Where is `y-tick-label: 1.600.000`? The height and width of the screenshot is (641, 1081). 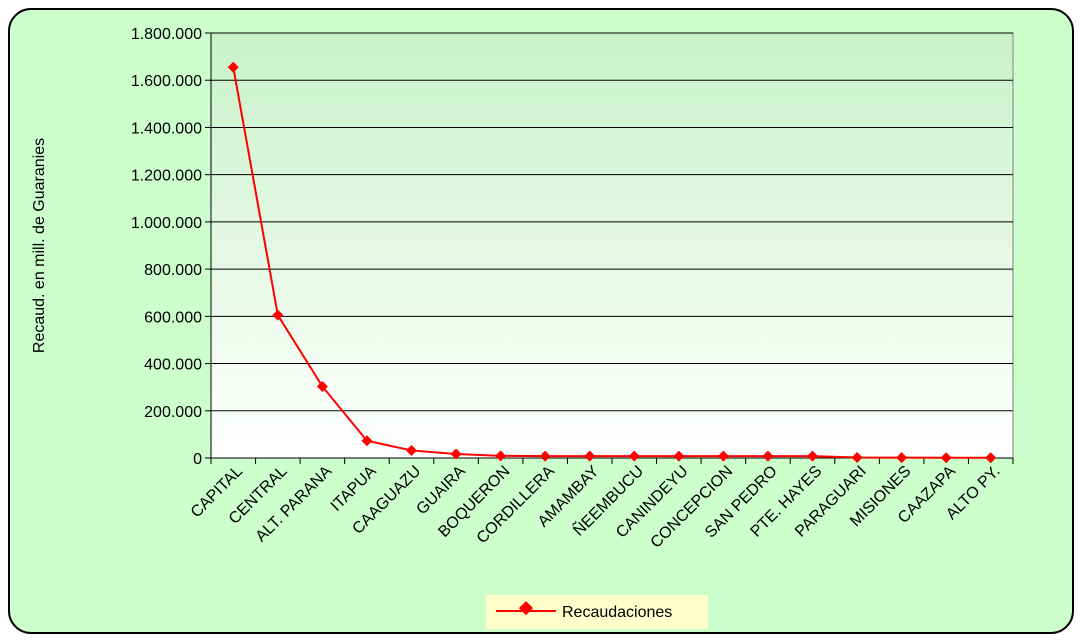 y-tick-label: 1.600.000 is located at coordinates (166, 81).